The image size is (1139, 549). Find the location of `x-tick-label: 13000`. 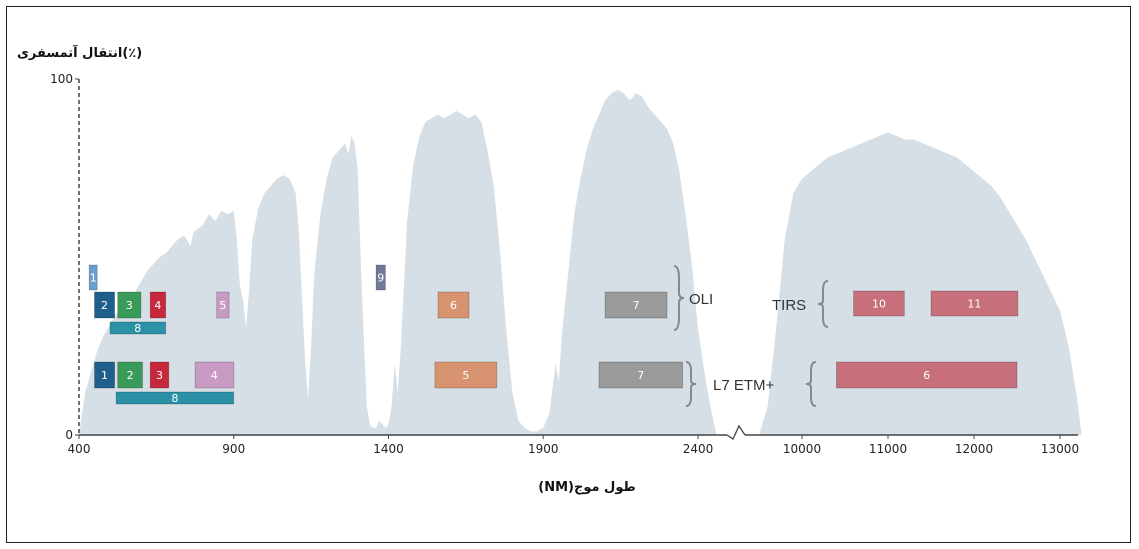

x-tick-label: 13000 is located at coordinates (1060, 449).